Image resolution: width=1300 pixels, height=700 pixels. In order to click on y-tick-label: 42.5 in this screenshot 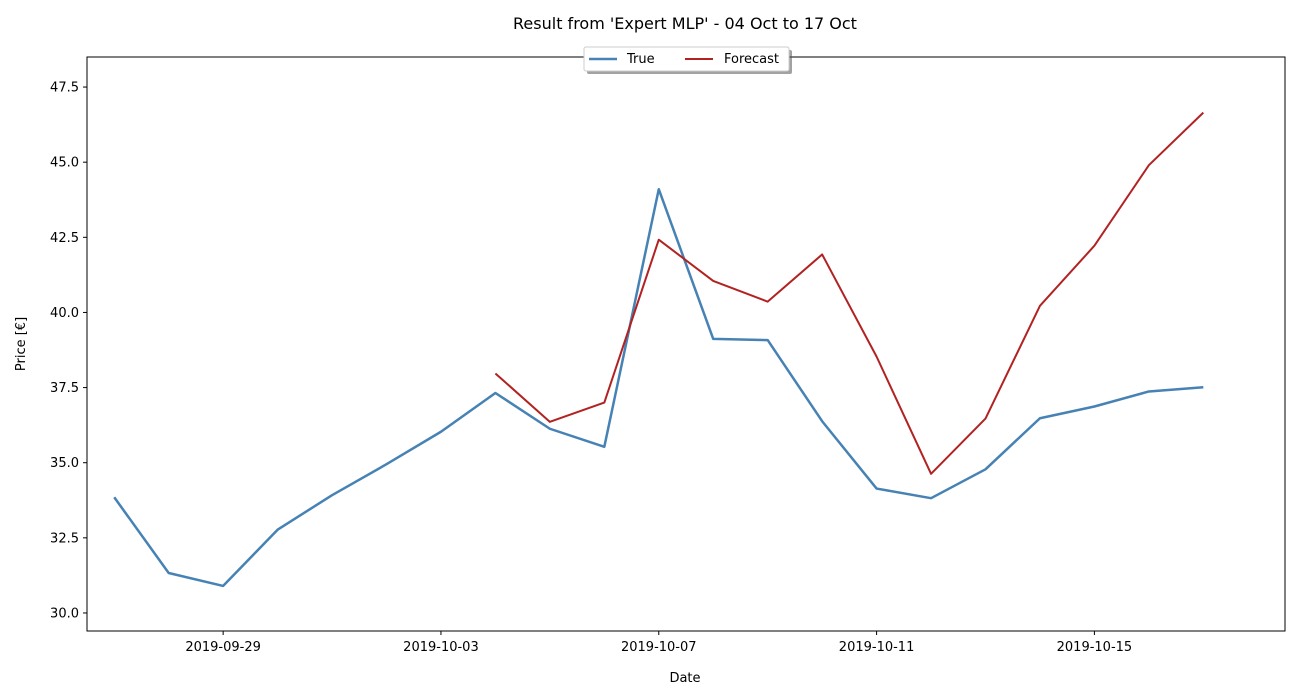, I will do `click(64, 238)`.